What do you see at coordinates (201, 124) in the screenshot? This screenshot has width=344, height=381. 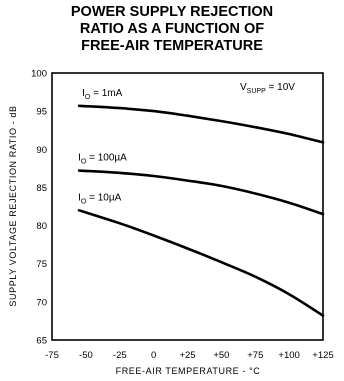 I see `curve-1ma` at bounding box center [201, 124].